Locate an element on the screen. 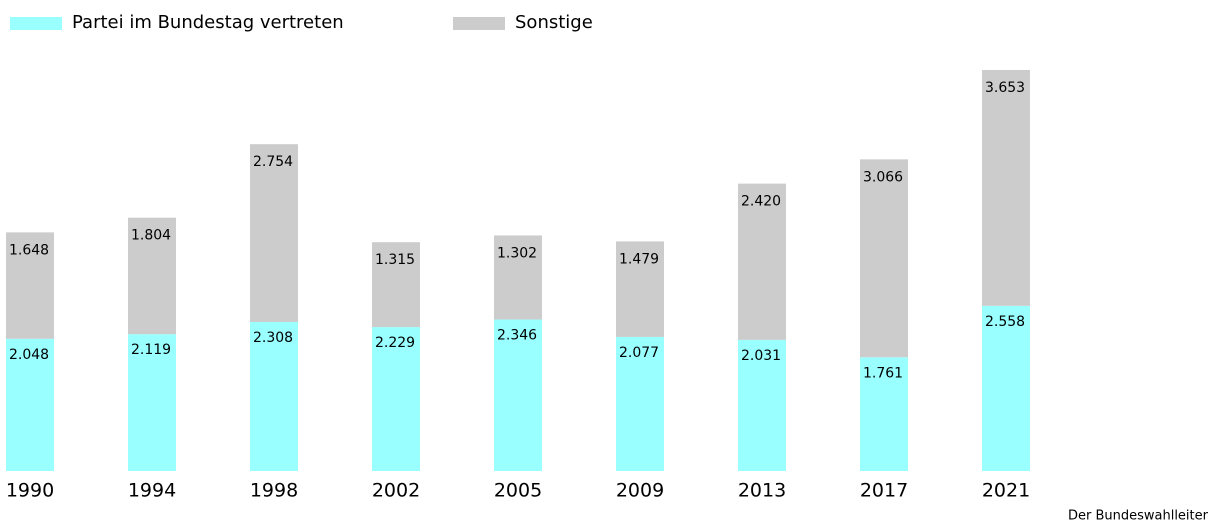  value-label: 1.761 is located at coordinates (883, 373).